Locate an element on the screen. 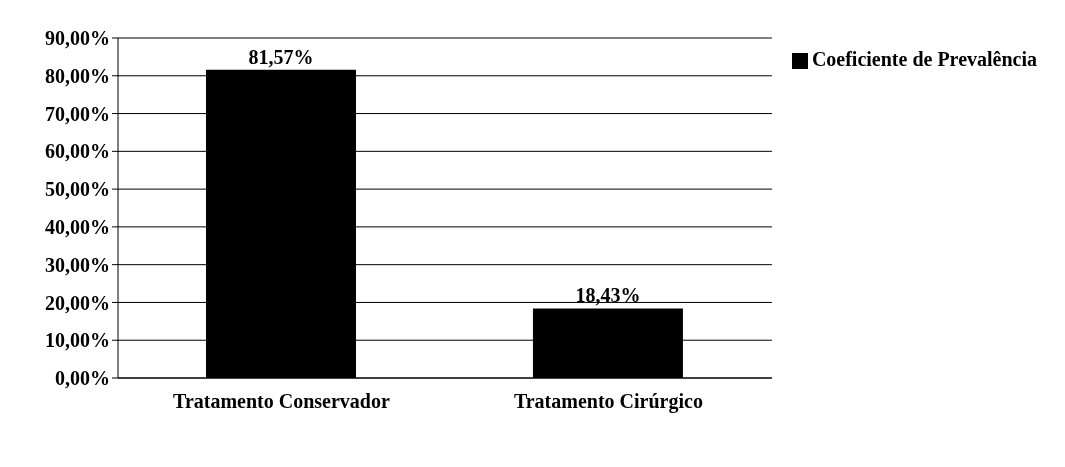  x-tick-label: Tratamento Conservador is located at coordinates (281, 401).